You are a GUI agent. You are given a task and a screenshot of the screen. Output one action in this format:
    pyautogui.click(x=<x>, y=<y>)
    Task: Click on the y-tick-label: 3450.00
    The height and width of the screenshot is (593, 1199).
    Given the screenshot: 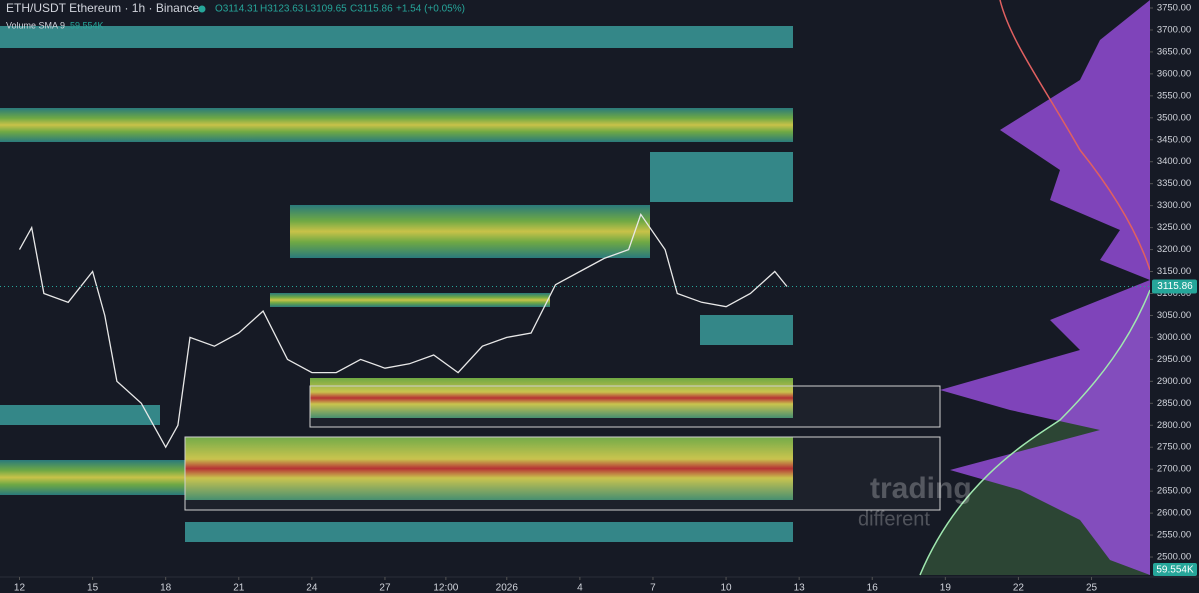 What is the action you would take?
    pyautogui.click(x=1174, y=139)
    